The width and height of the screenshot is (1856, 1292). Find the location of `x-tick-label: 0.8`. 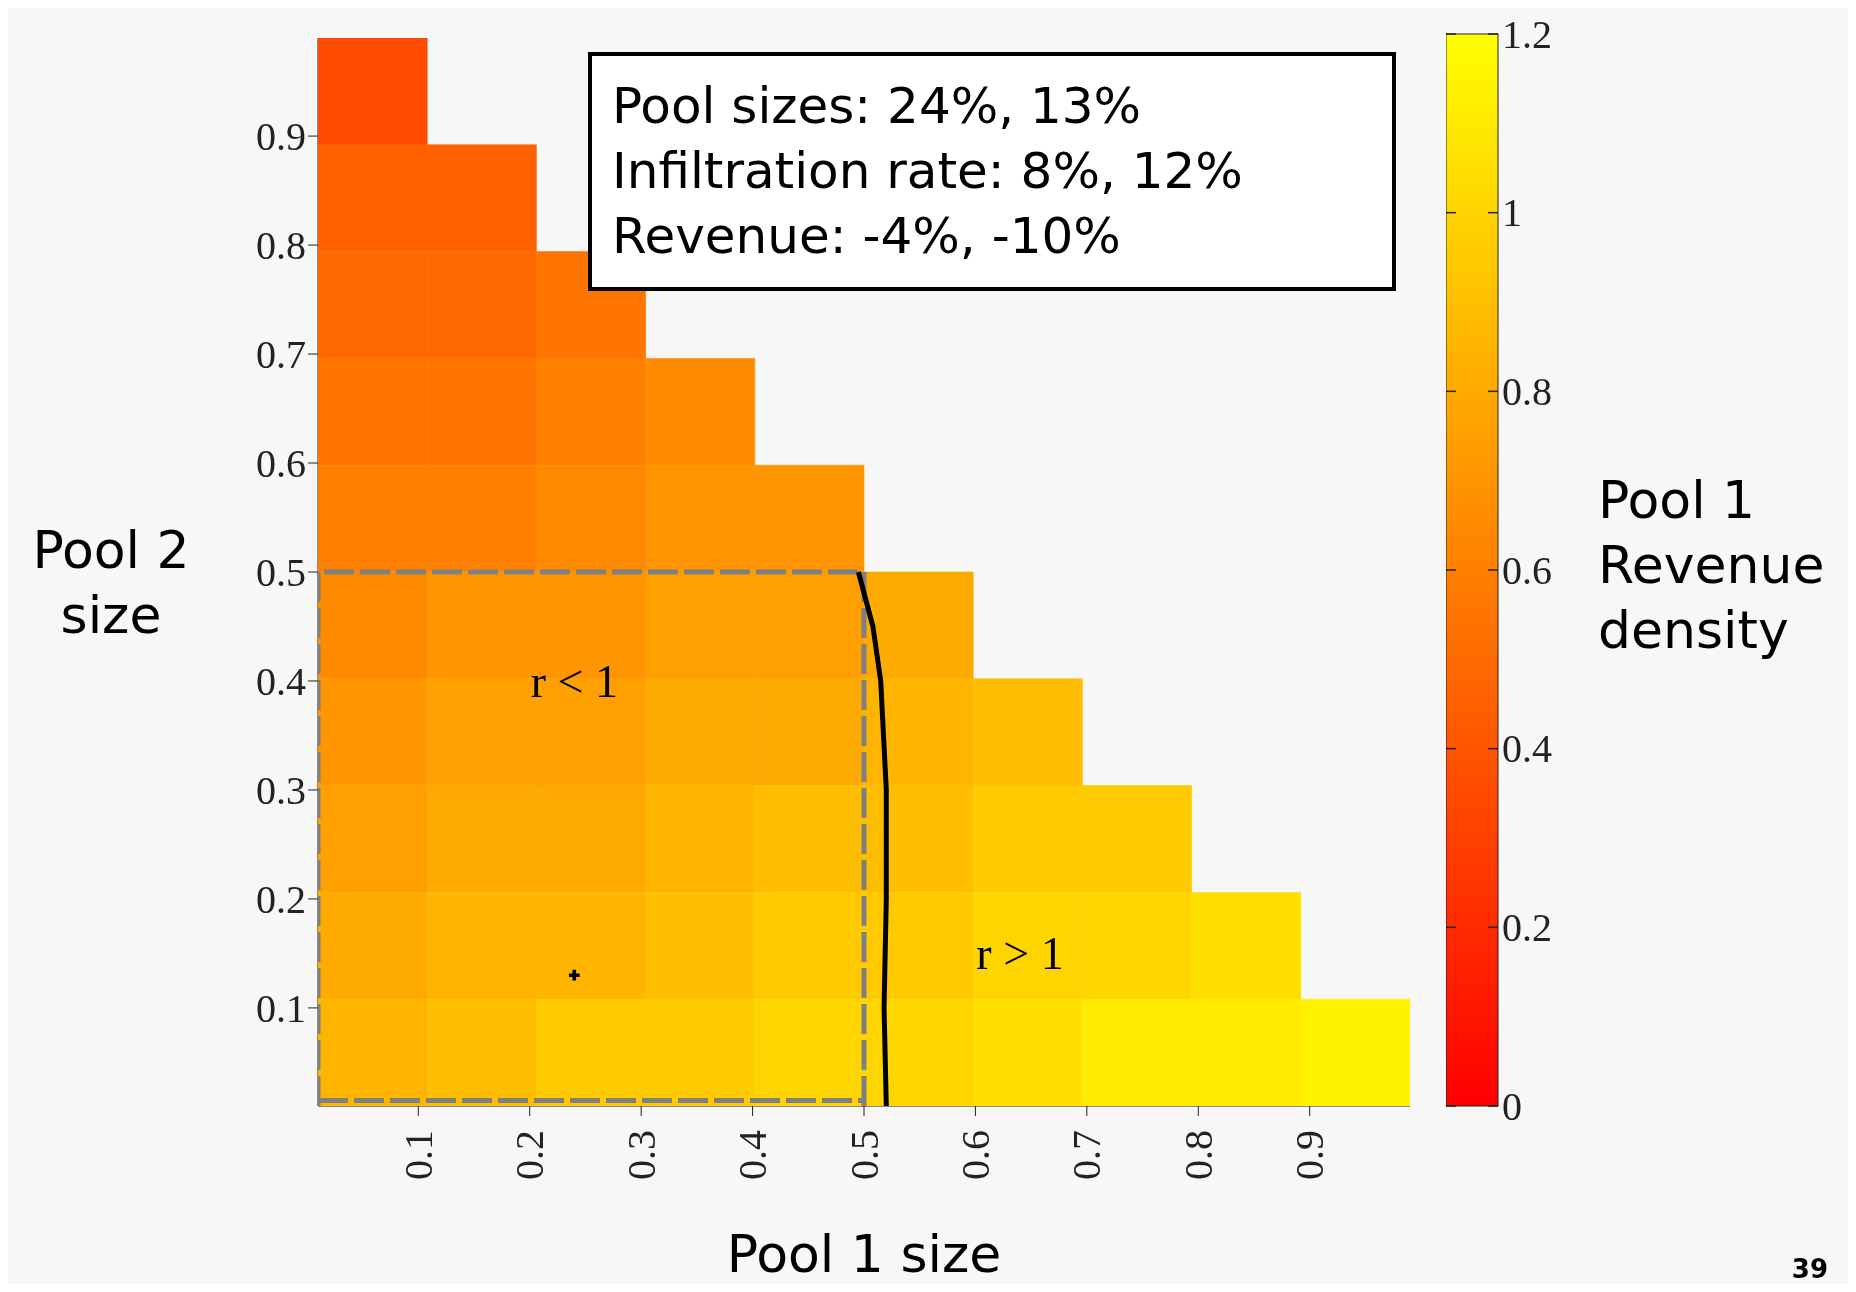

x-tick-label: 0.8 is located at coordinates (1198, 1155).